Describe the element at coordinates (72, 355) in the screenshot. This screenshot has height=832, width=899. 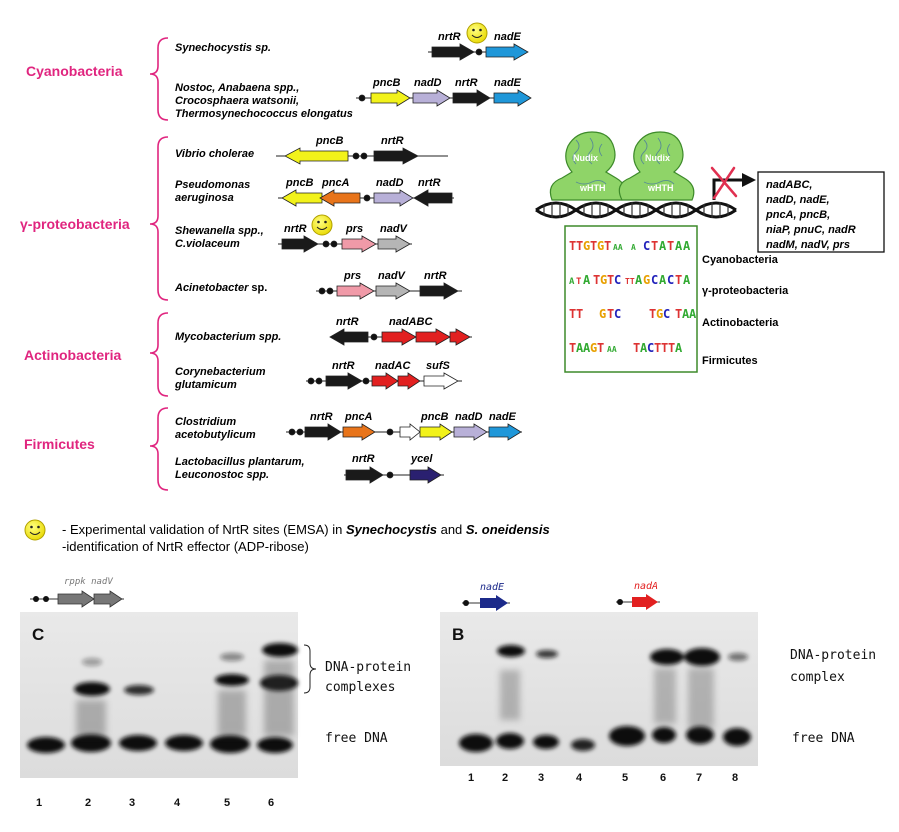
I see `group-label-actinobacteria: Actinobacteria` at that location.